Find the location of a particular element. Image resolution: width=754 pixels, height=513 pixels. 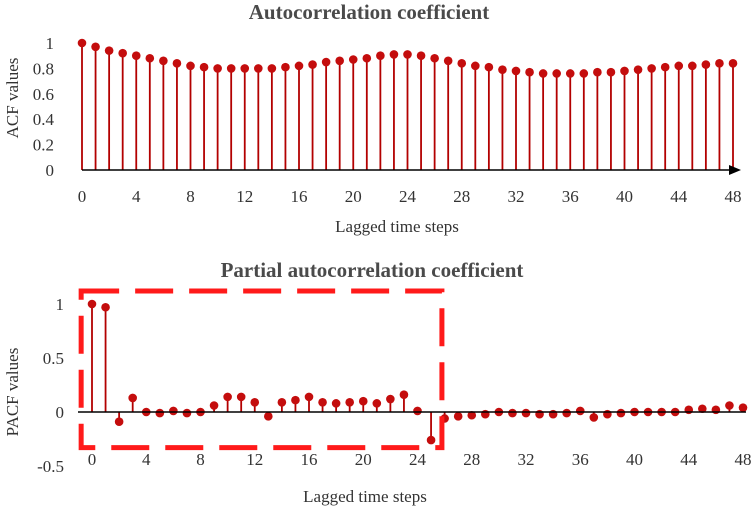

acf-x-tick-label: 16 is located at coordinates (299, 196).